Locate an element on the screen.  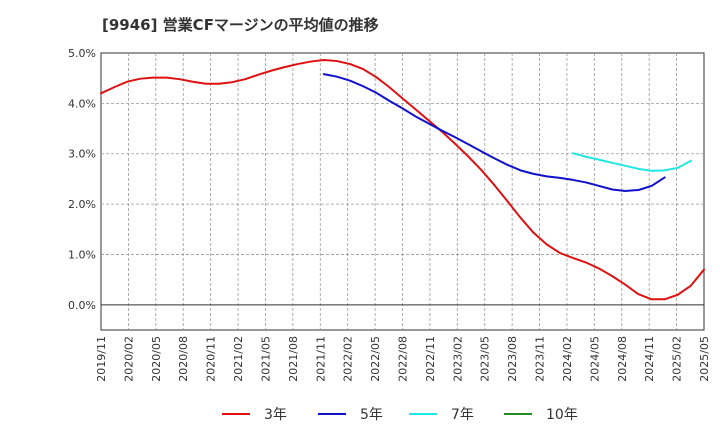
x-tick-label: 2021/05 is located at coordinates (265, 359).